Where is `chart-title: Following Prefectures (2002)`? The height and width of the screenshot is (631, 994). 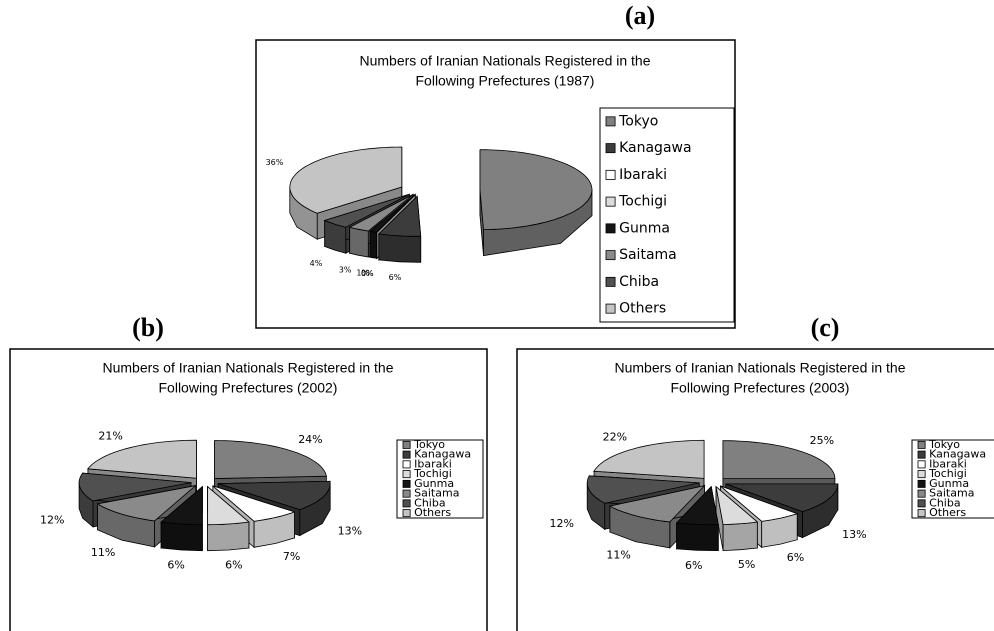 chart-title: Following Prefectures (2002) is located at coordinates (248, 388).